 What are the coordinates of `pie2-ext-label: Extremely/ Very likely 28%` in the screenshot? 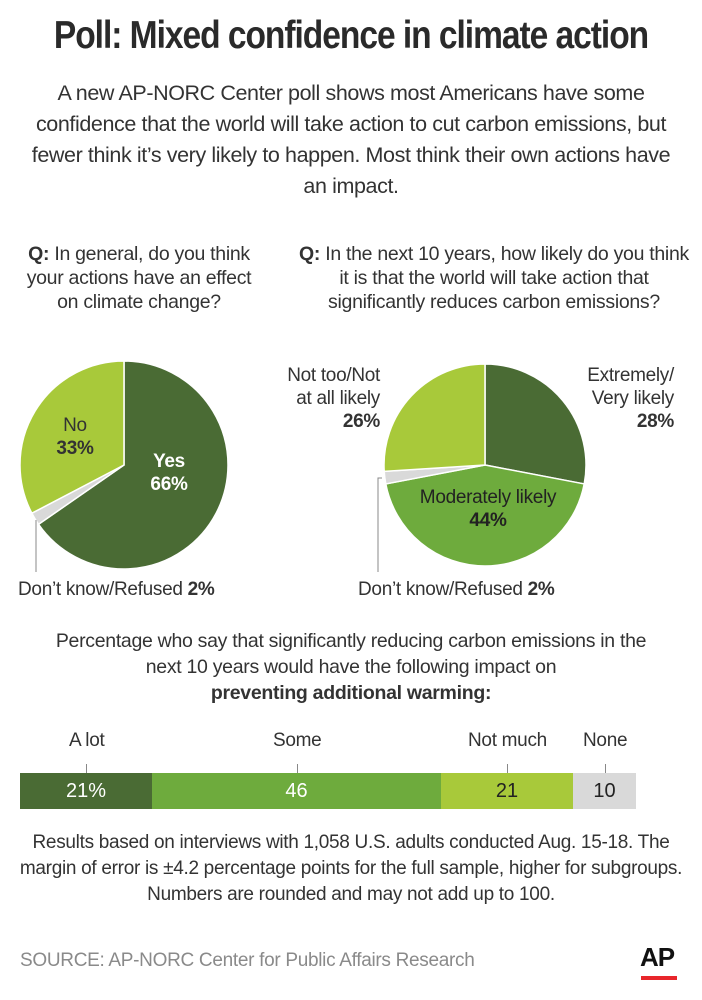 It's located at (621, 398).